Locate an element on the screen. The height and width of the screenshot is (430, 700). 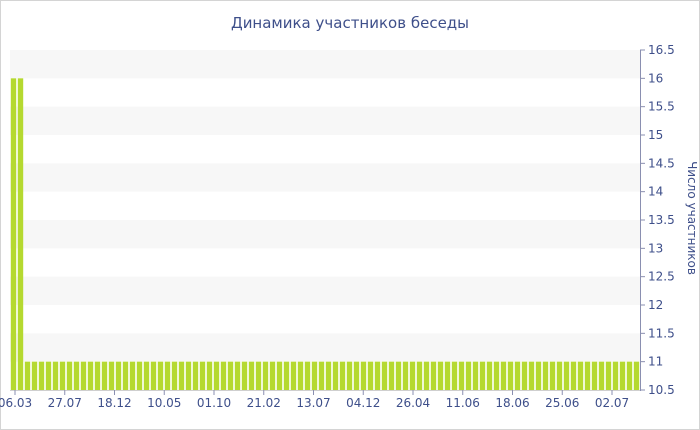
x-tick-label: 18.06 is located at coordinates (512, 403).